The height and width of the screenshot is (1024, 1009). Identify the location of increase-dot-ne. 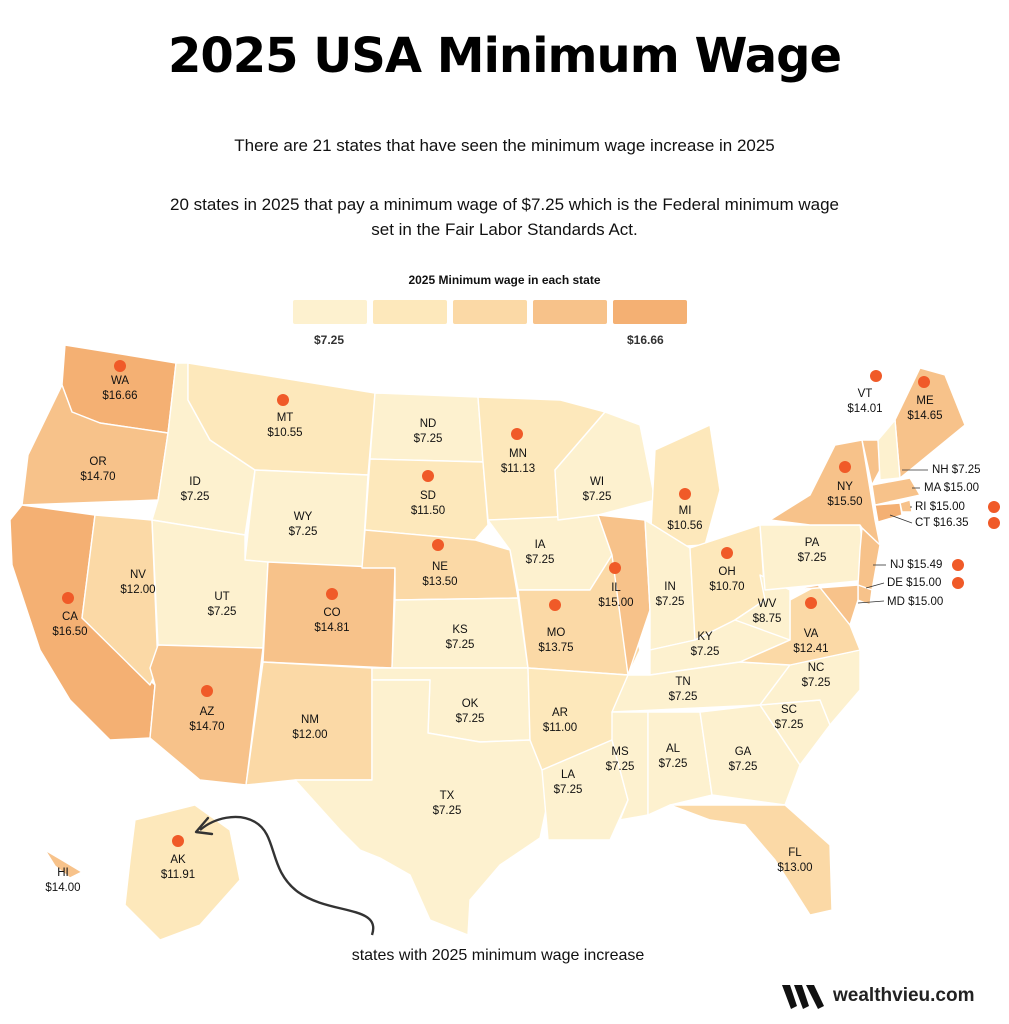
(438, 545).